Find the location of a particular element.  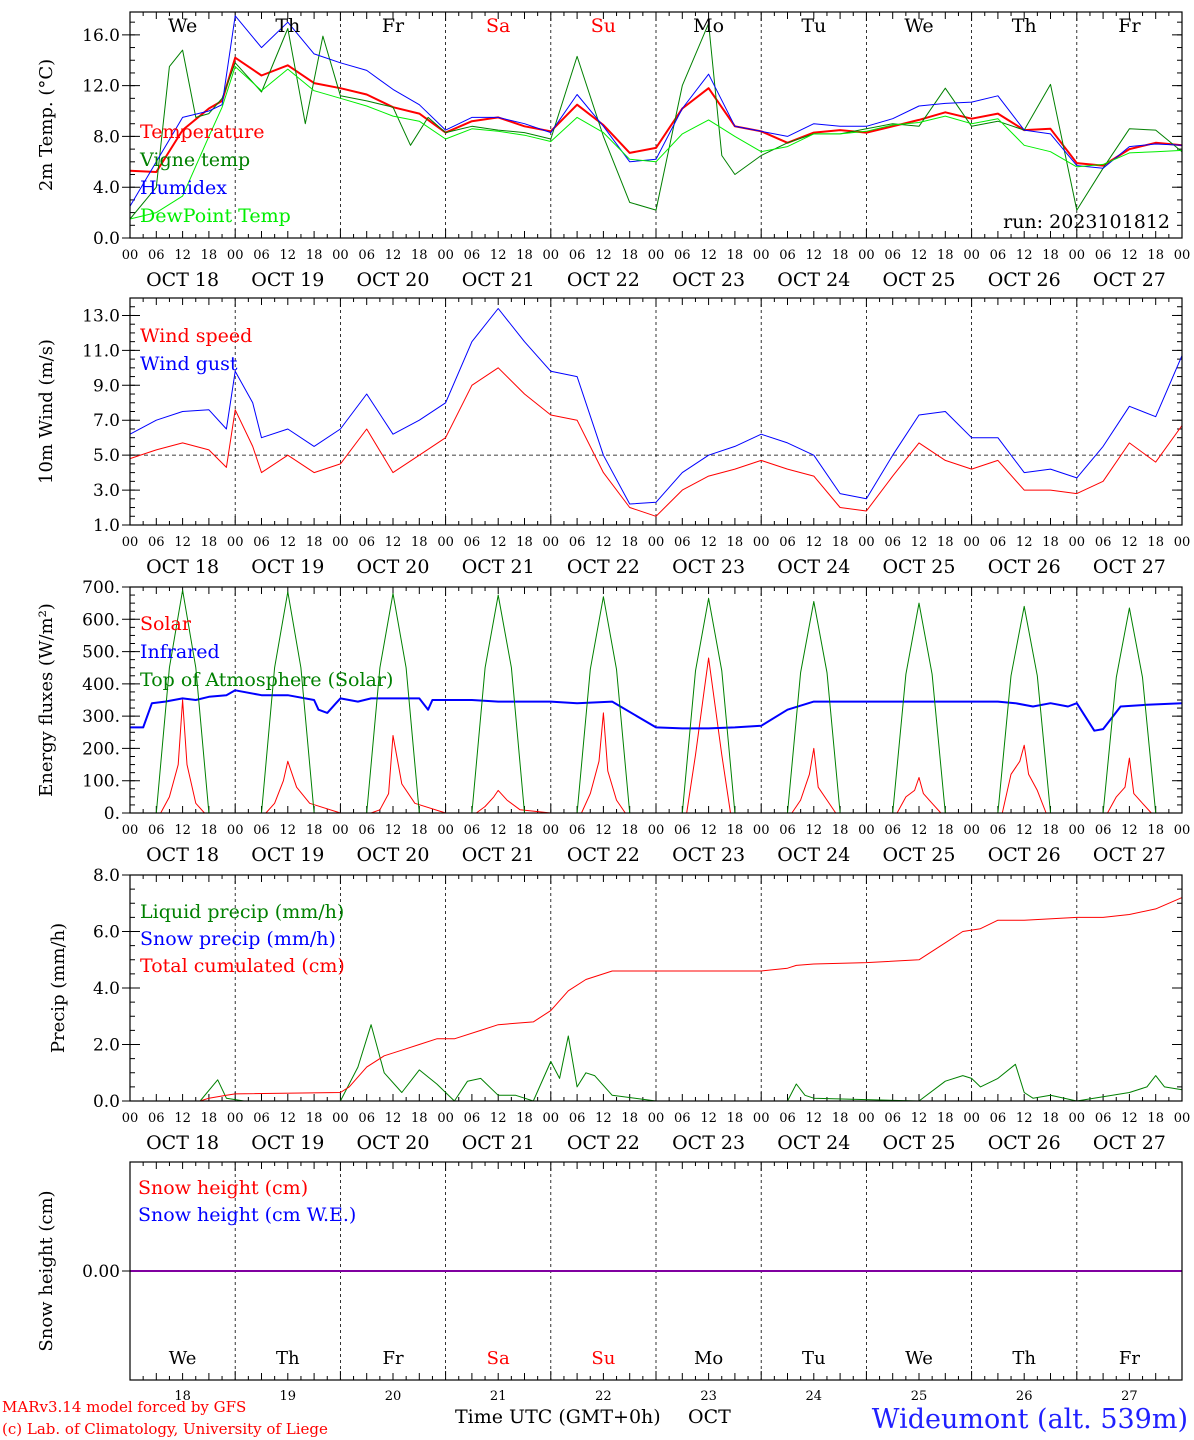

day-name: Mo is located at coordinates (708, 26).